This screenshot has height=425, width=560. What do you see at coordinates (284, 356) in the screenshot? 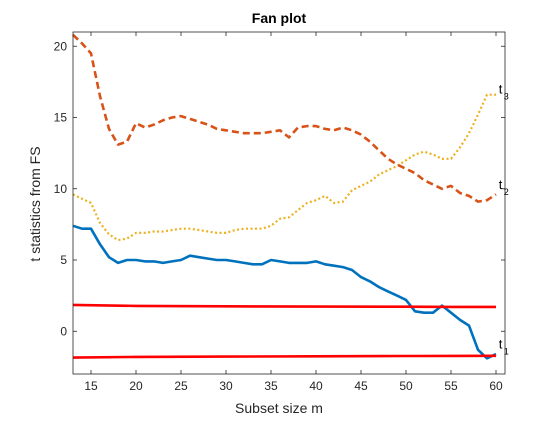
I see `series-line-band-lower` at bounding box center [284, 356].